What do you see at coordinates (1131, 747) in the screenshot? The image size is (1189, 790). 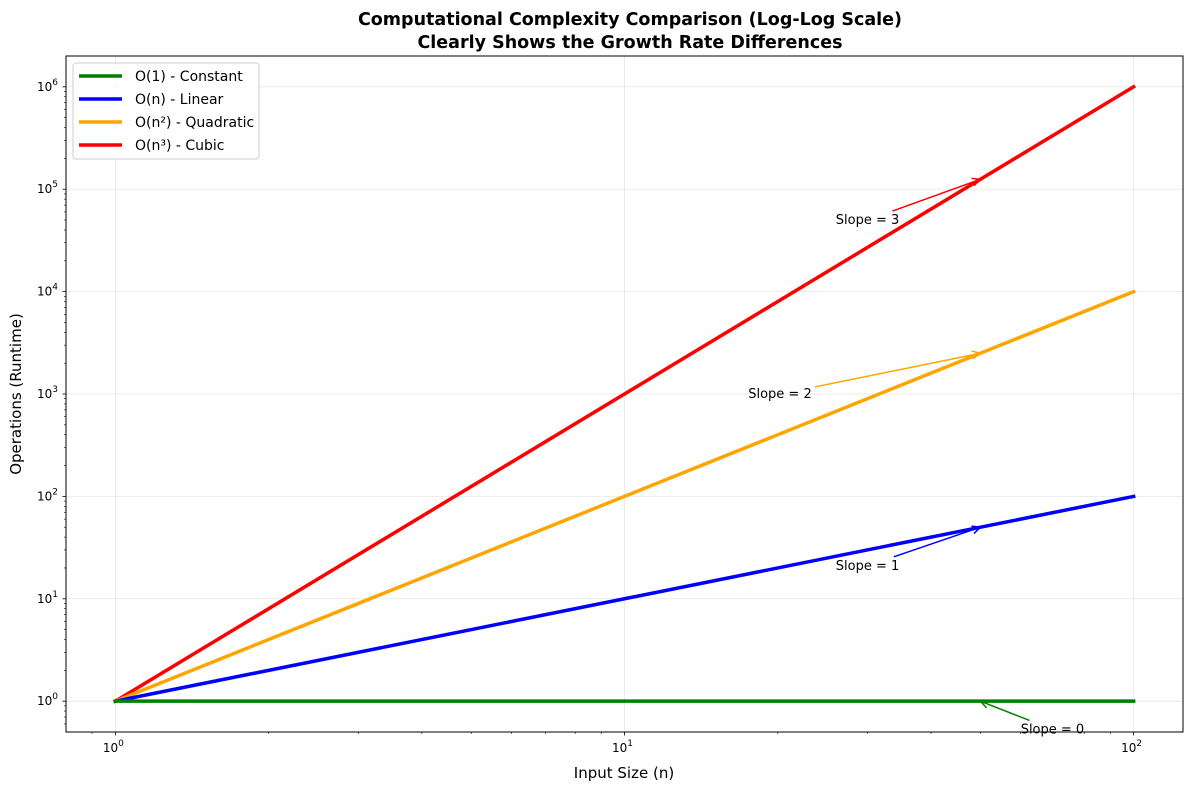 I see `x-tick-label: 10²` at bounding box center [1131, 747].